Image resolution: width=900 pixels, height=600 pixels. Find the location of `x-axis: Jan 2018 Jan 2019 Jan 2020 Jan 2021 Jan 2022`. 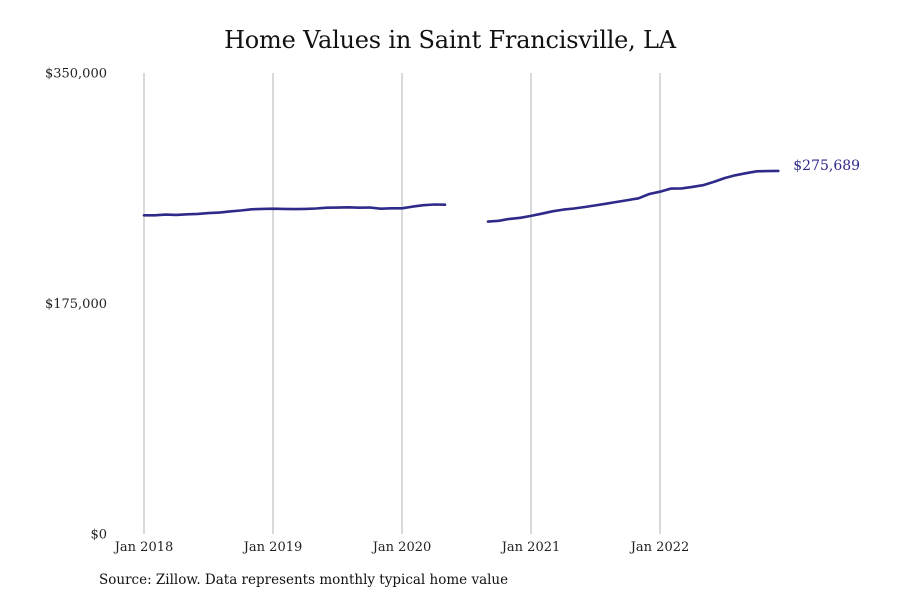

x-axis: Jan 2018 Jan 2019 Jan 2020 Jan 2021 Jan 2022 is located at coordinates (401, 547).